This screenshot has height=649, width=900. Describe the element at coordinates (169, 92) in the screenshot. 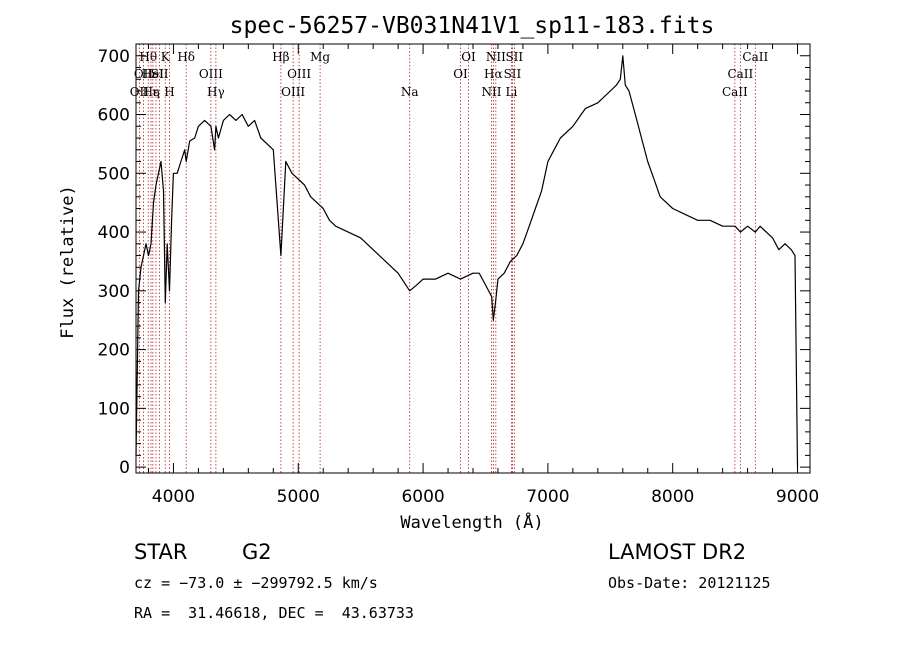

I see `line-label: H` at that location.